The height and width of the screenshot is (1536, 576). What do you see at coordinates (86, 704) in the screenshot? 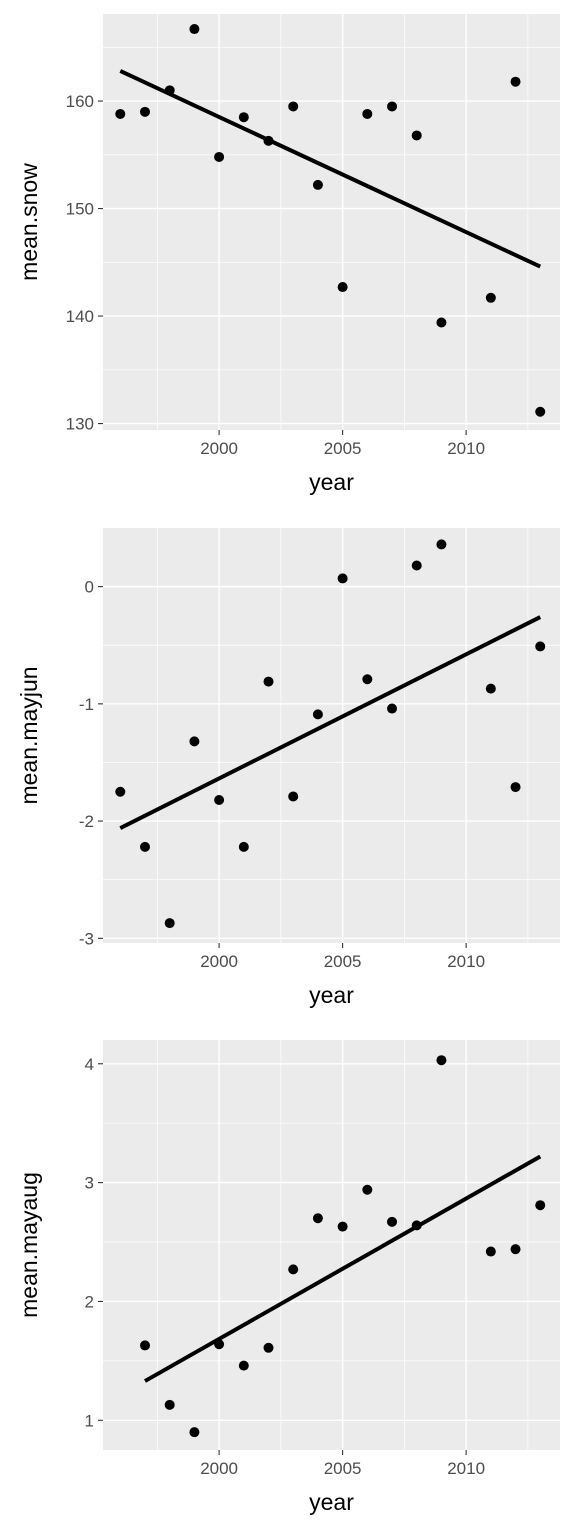
I see `y-tick-label: -1` at bounding box center [86, 704].